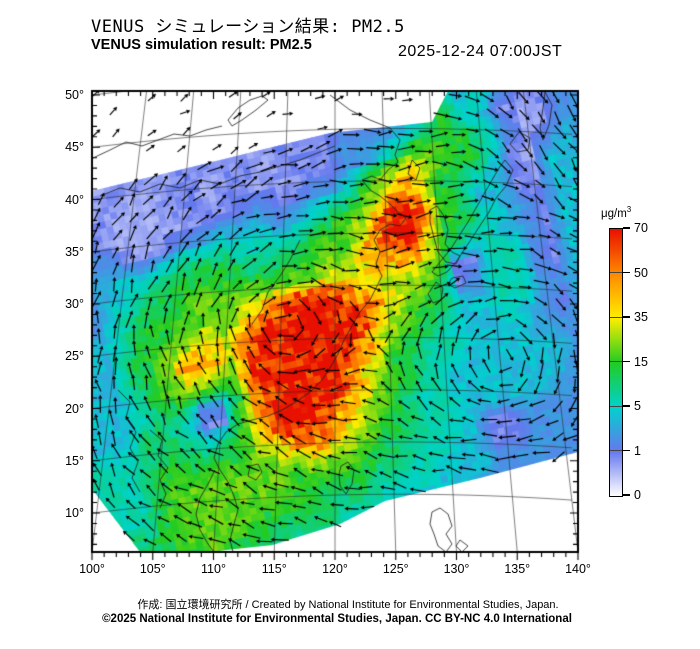 The image size is (700, 649). What do you see at coordinates (517, 569) in the screenshot?
I see `lon-tick-label: 135°` at bounding box center [517, 569].